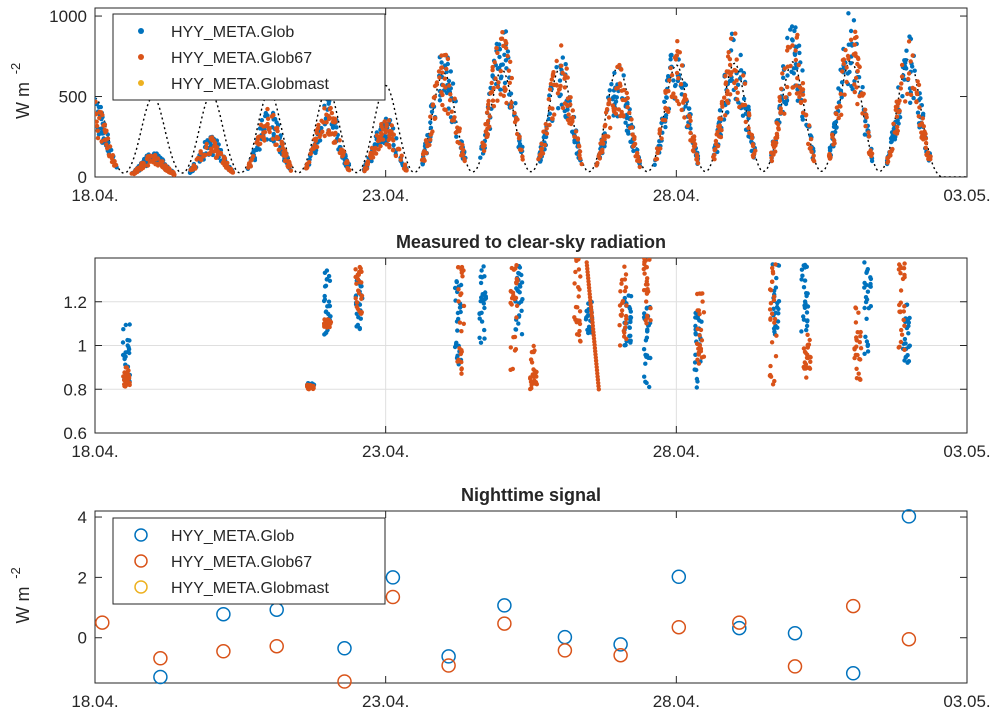 The width and height of the screenshot is (1000, 721). Describe the element at coordinates (232, 32) in the screenshot. I see `legend-entry-1: HYY_META.Glob` at that location.